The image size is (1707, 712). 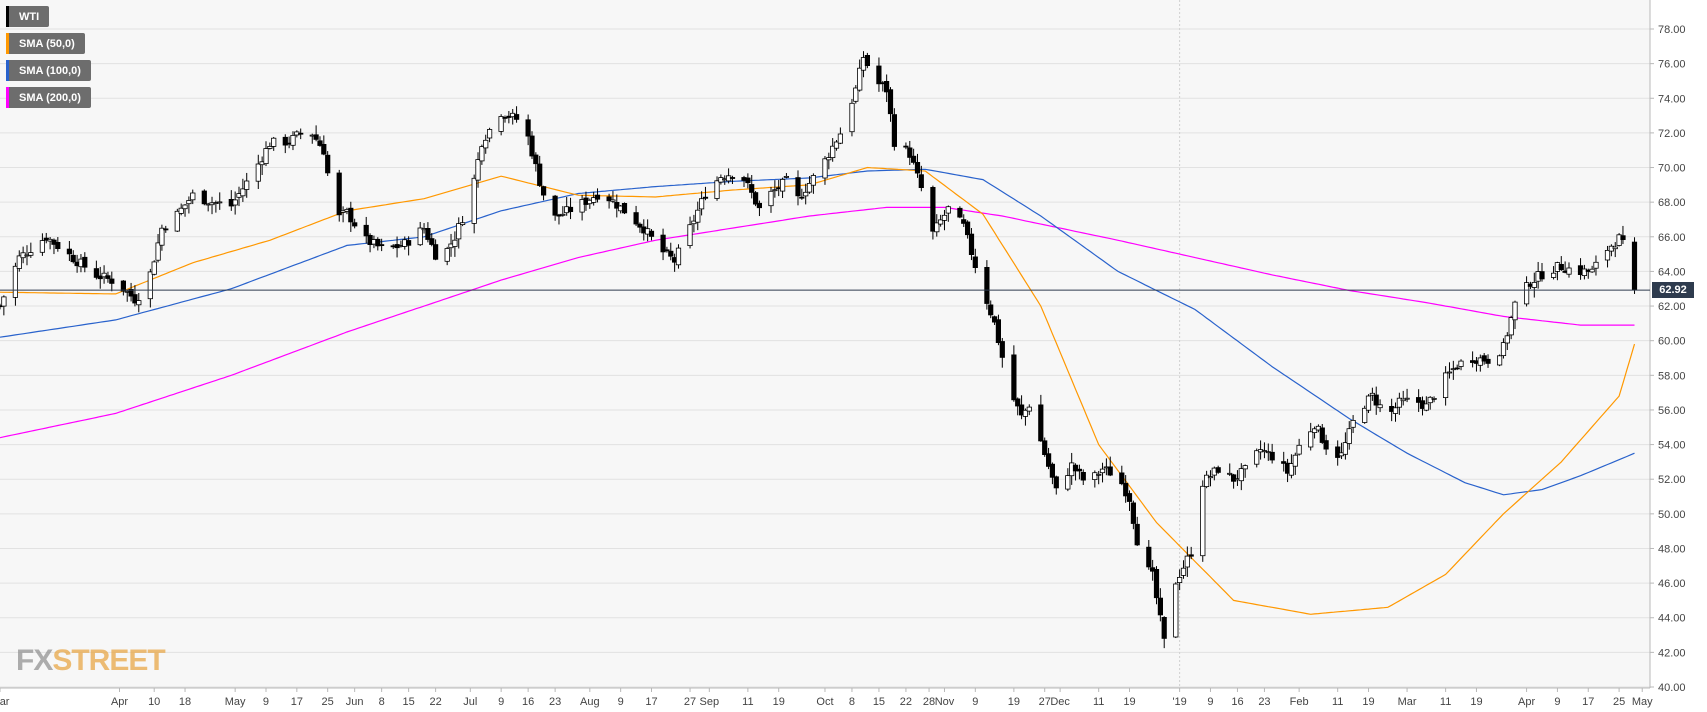 I want to click on y-tick-label: 64.00, so click(x=1672, y=272).